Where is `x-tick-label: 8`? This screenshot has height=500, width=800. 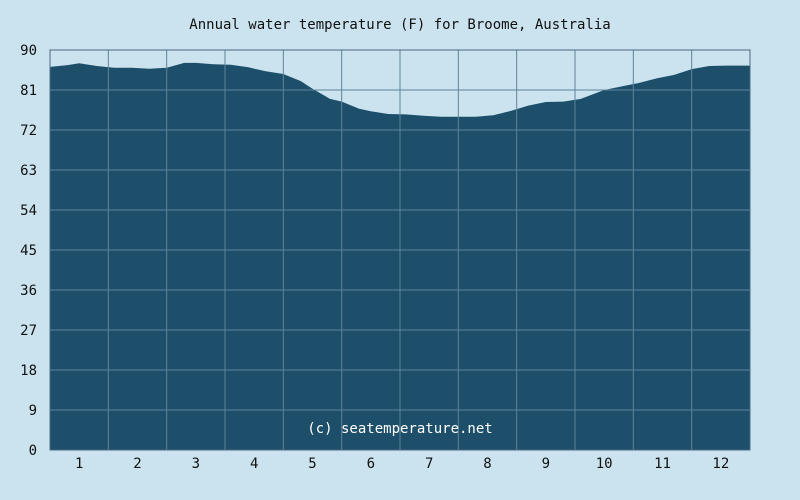
x-tick-label: 8 is located at coordinates (487, 464).